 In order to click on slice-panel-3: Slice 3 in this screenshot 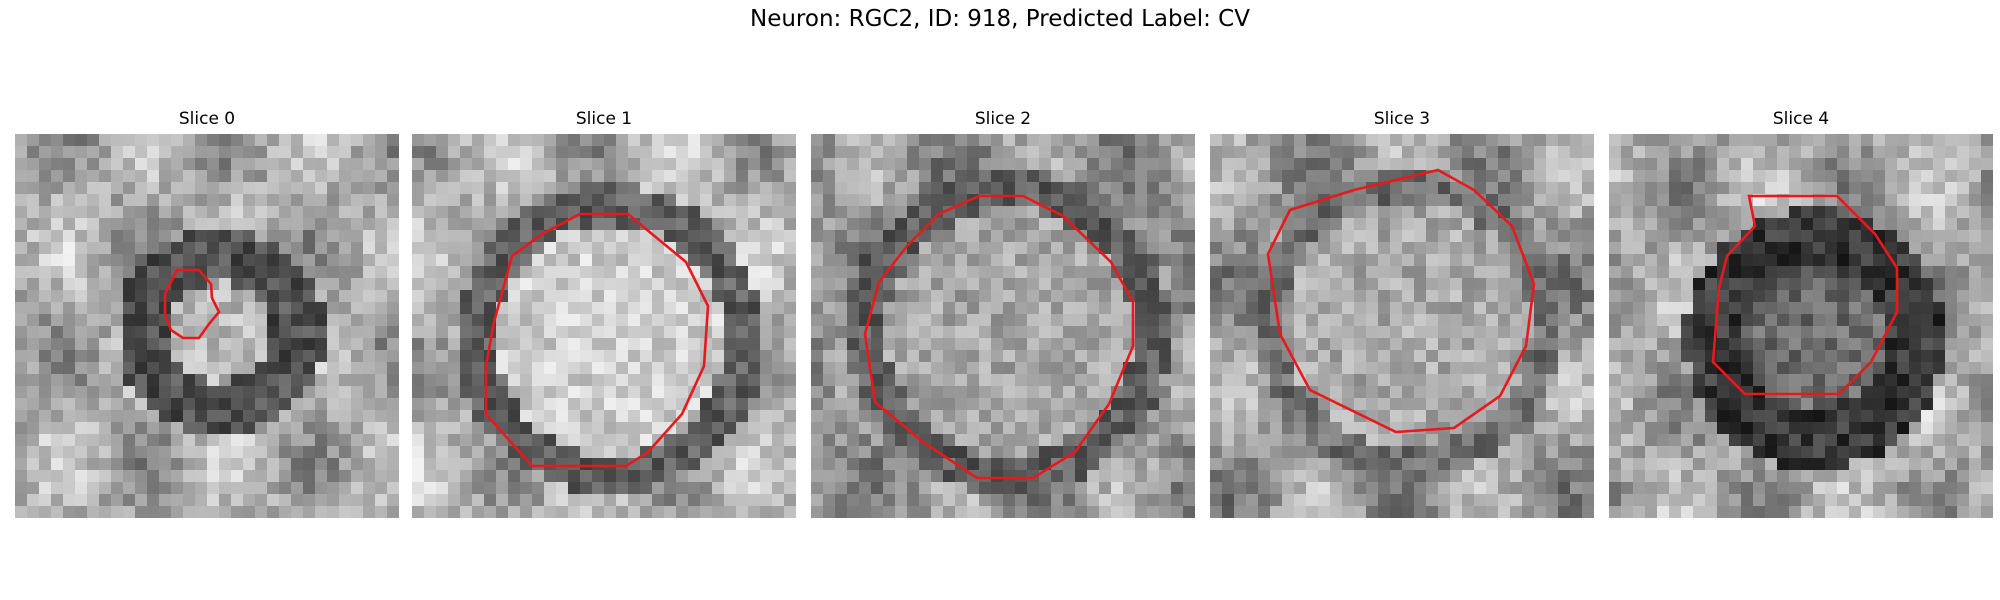, I will do `click(1402, 313)`.